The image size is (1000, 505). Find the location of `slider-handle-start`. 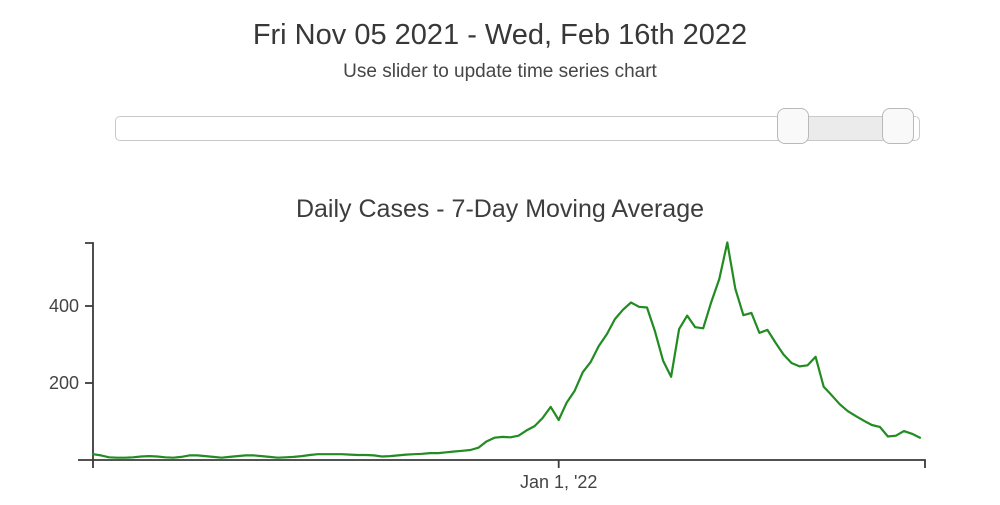

slider-handle-start is located at coordinates (792, 126).